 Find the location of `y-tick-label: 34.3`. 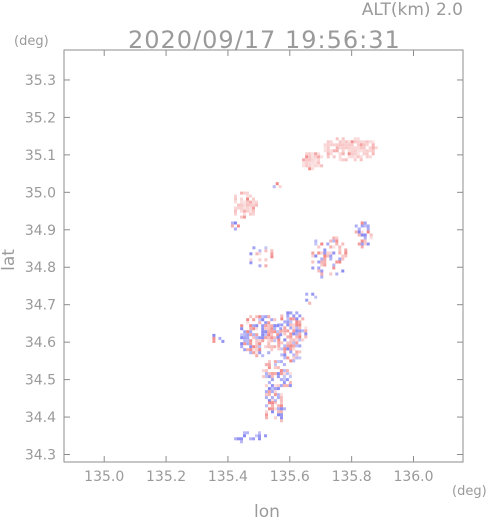

y-tick-label: 34.3 is located at coordinates (40, 456).